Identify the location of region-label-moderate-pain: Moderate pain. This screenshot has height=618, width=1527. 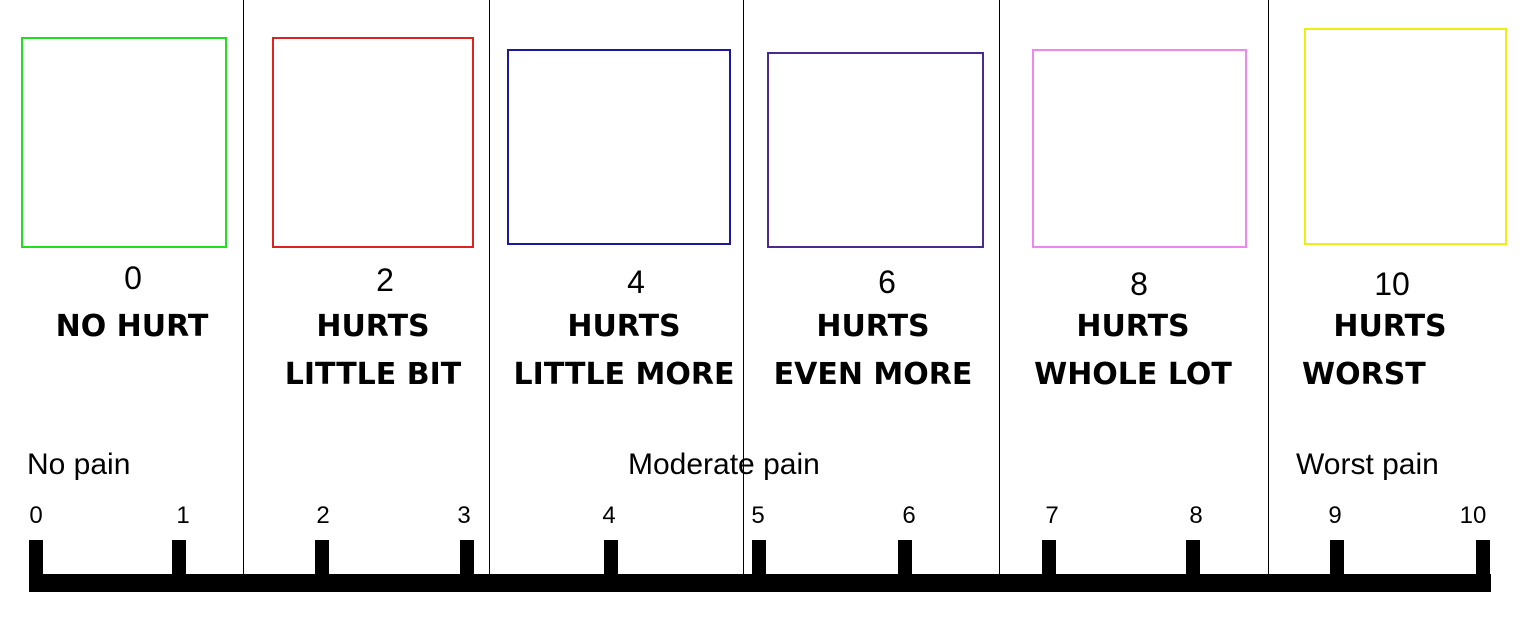
(724, 464).